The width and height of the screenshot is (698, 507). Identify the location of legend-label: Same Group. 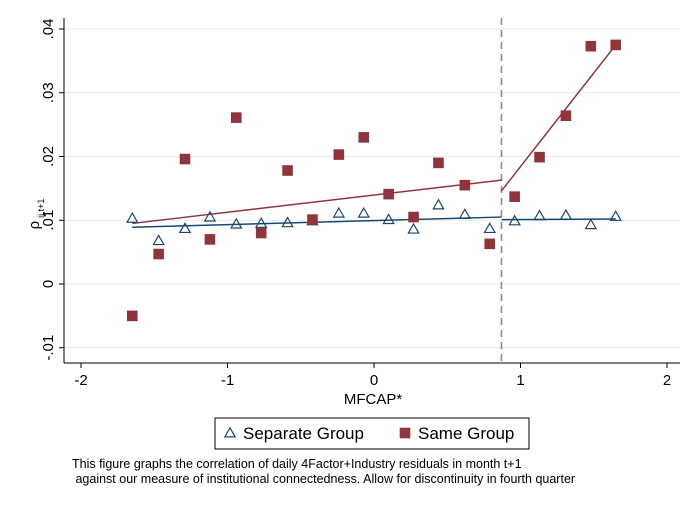
(466, 433).